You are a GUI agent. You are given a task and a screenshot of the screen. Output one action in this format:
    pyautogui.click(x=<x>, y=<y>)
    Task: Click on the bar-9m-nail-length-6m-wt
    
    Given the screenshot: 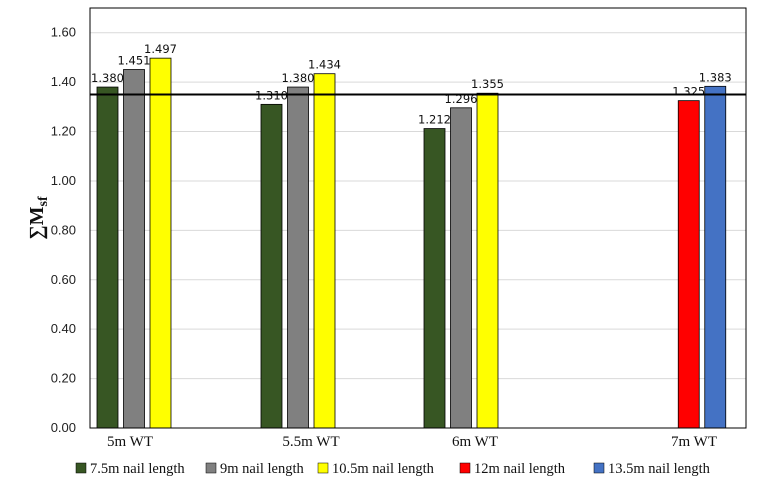 What is the action you would take?
    pyautogui.click(x=461, y=268)
    